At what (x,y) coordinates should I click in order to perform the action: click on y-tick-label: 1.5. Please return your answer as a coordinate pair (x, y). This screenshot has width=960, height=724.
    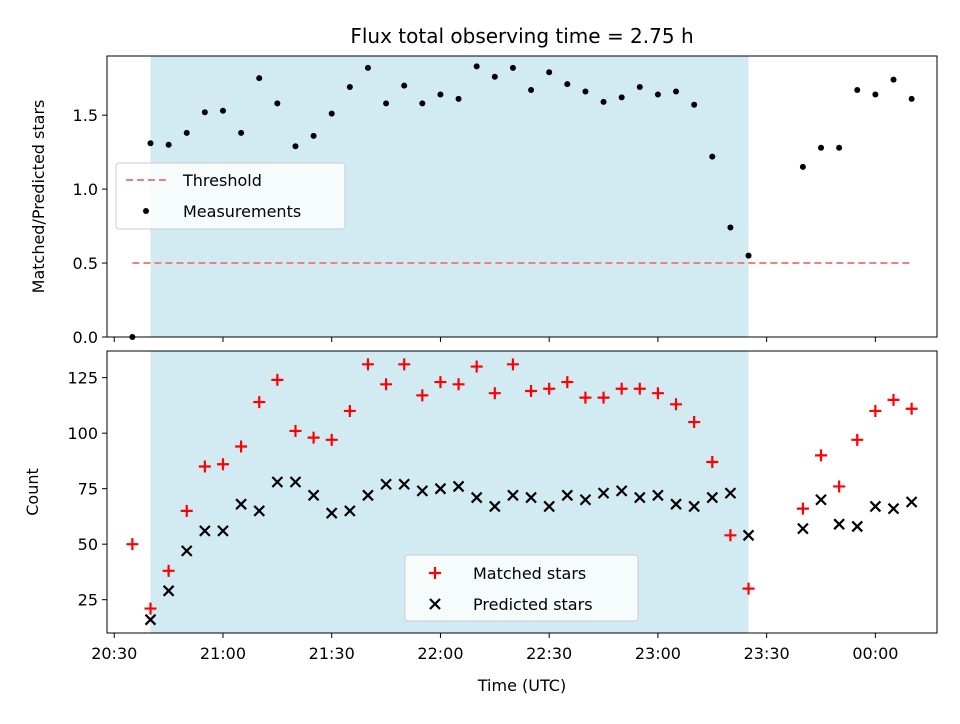
    Looking at the image, I should click on (85, 115).